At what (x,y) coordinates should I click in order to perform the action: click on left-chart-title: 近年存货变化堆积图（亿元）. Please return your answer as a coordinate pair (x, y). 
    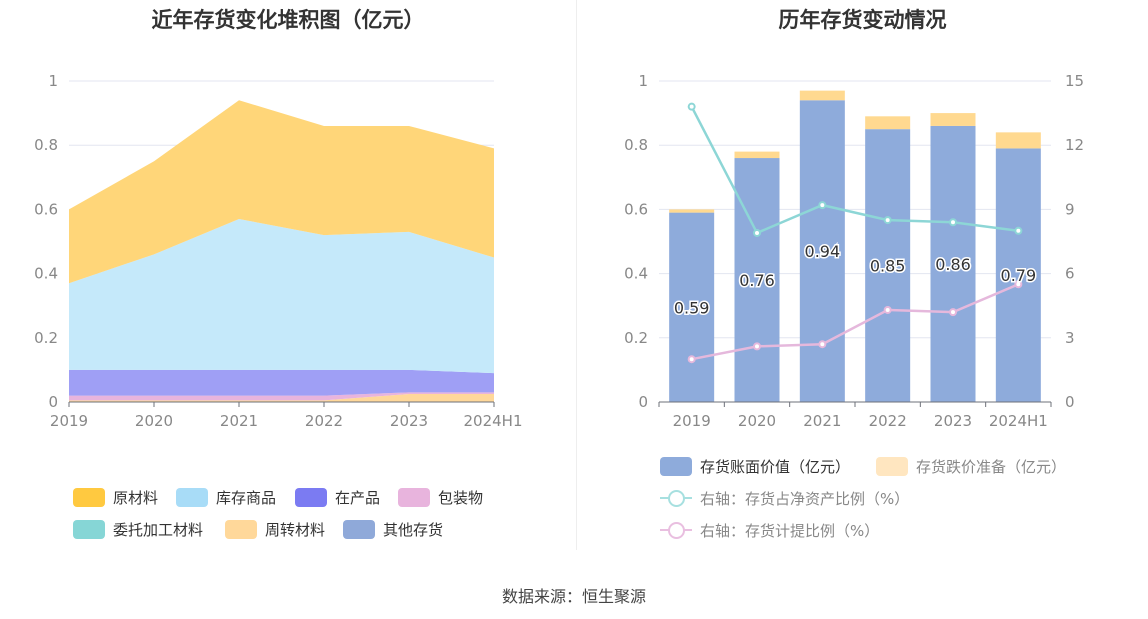
    Looking at the image, I should click on (288, 20).